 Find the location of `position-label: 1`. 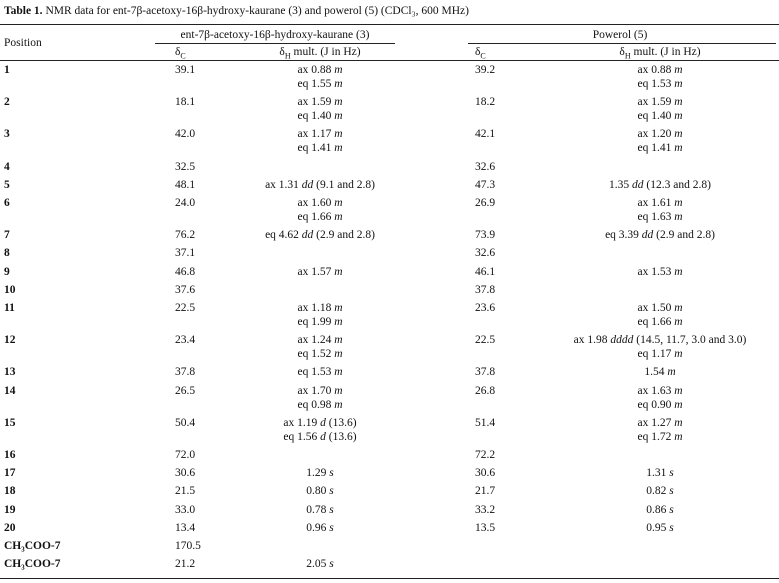

position-label: 1 is located at coordinates (7, 70).